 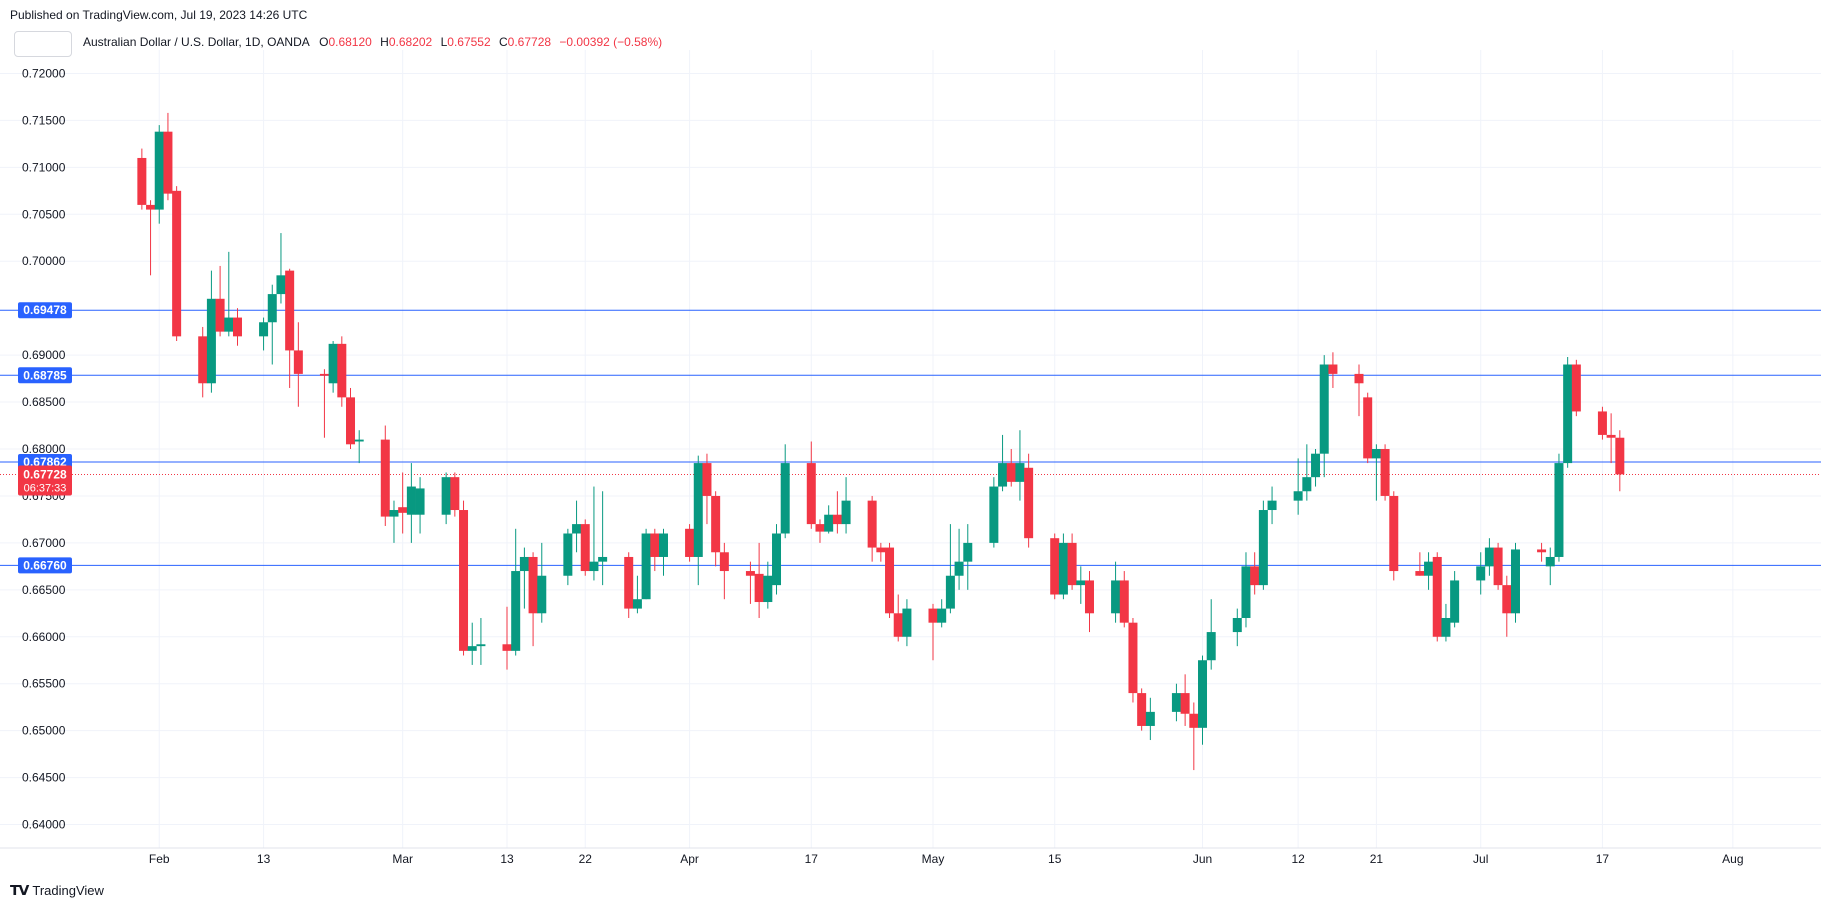 I want to click on x-tick-label: Apr, so click(x=689, y=859).